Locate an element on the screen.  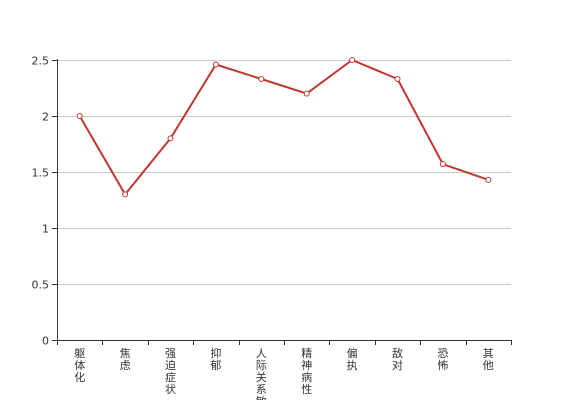
x-tick-label: 偏执 is located at coordinates (352, 359).